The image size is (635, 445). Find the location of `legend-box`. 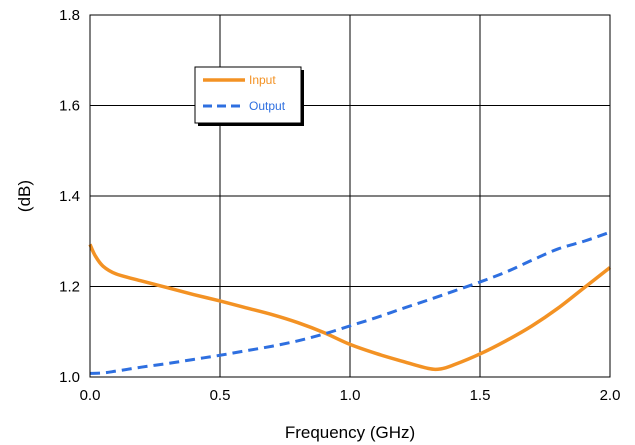

legend-box is located at coordinates (248, 95).